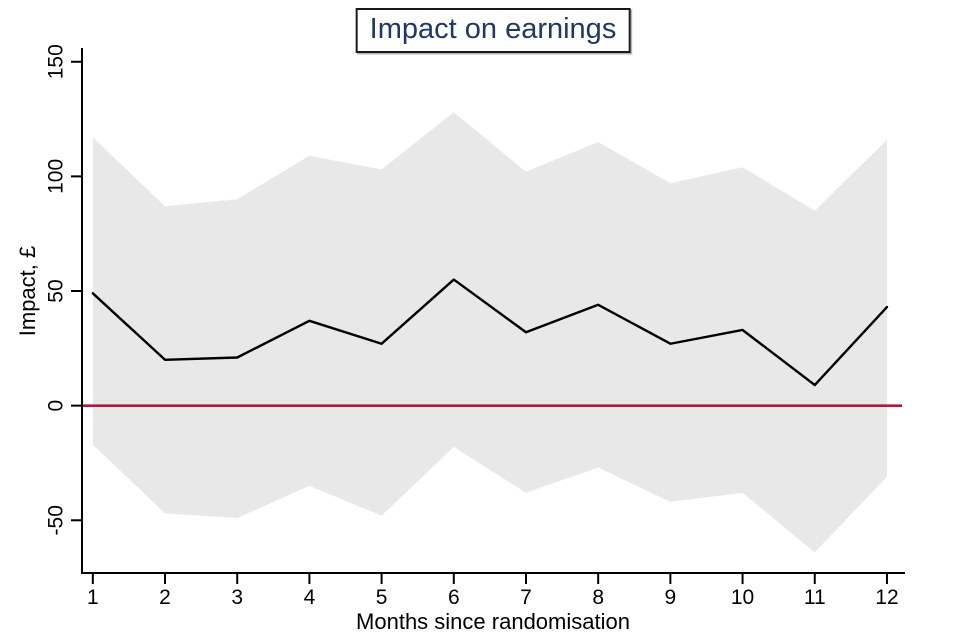 The height and width of the screenshot is (640, 960). Describe the element at coordinates (310, 597) in the screenshot. I see `x-tick-label: 4` at that location.